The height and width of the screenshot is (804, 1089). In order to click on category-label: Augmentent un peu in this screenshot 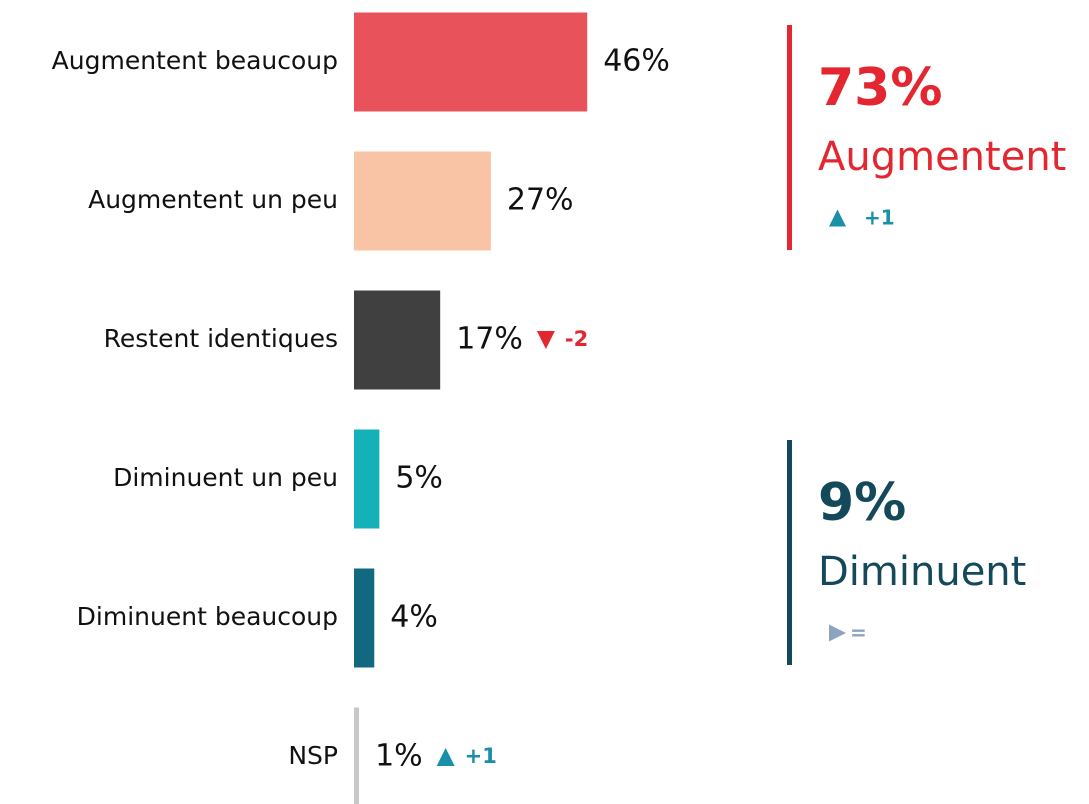, I will do `click(213, 199)`.